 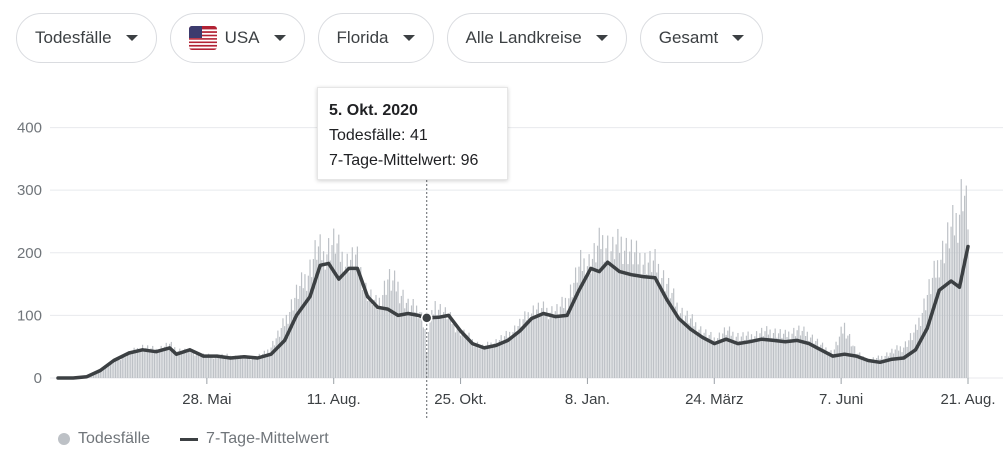 What do you see at coordinates (334, 399) in the screenshot?
I see `x-tick-label: 11. Aug.` at bounding box center [334, 399].